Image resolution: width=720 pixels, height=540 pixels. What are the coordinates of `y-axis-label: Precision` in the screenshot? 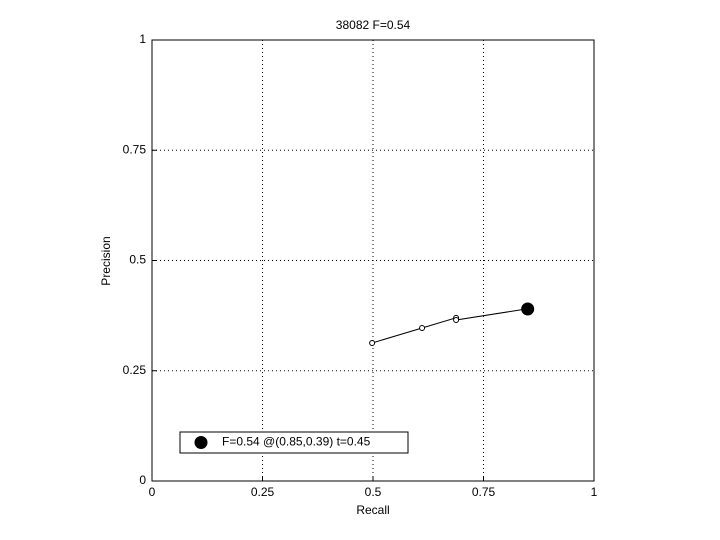 It's located at (106, 260).